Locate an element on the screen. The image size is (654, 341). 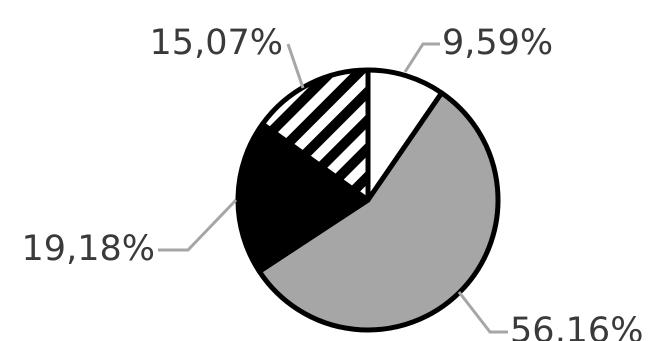
slice-label: 19,18% is located at coordinates (88, 249).